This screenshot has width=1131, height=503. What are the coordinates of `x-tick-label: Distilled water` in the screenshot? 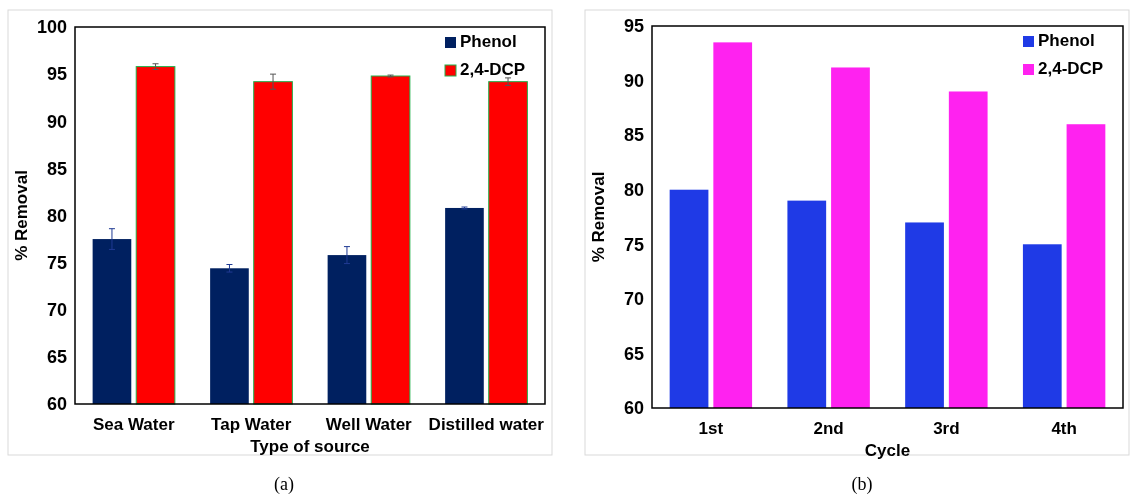 It's located at (486, 424).